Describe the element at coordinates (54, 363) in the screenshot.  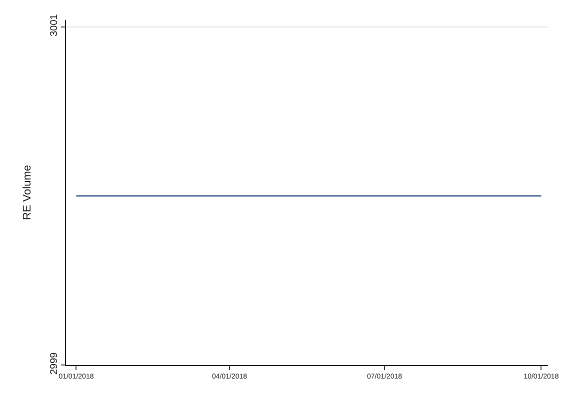
I see `y-tick-label: 2999` at that location.